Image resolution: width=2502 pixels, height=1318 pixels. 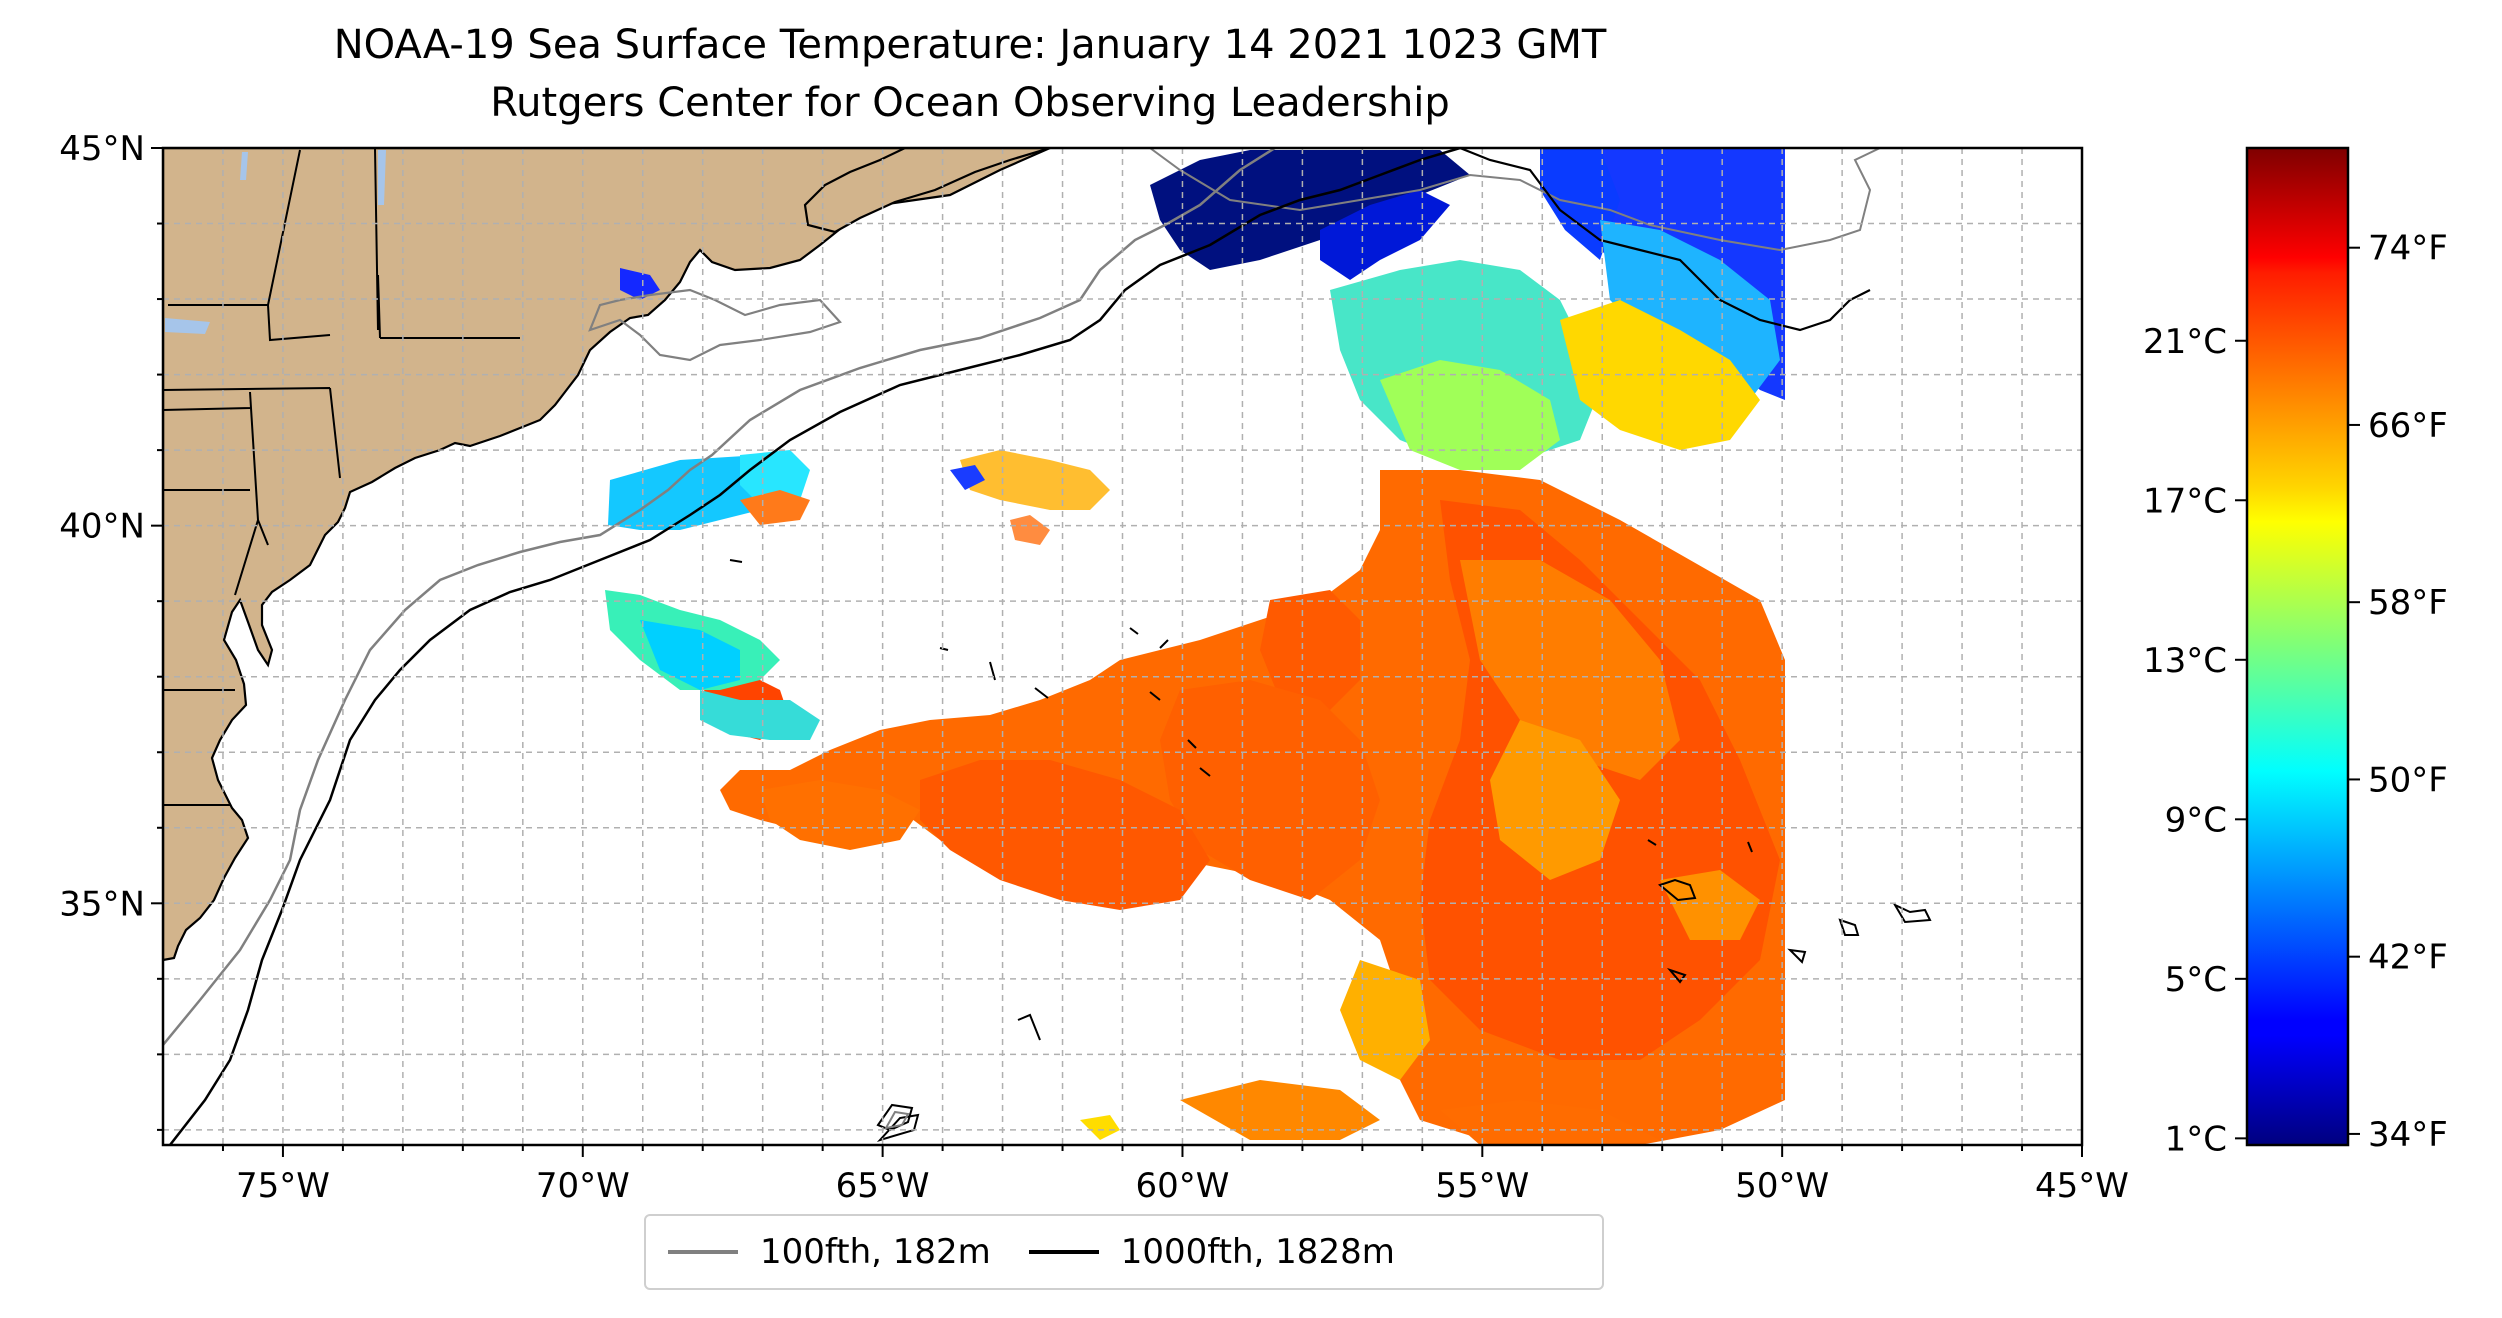 What do you see at coordinates (2196, 1139) in the screenshot?
I see `colorbar-label-c: 1°C` at bounding box center [2196, 1139].